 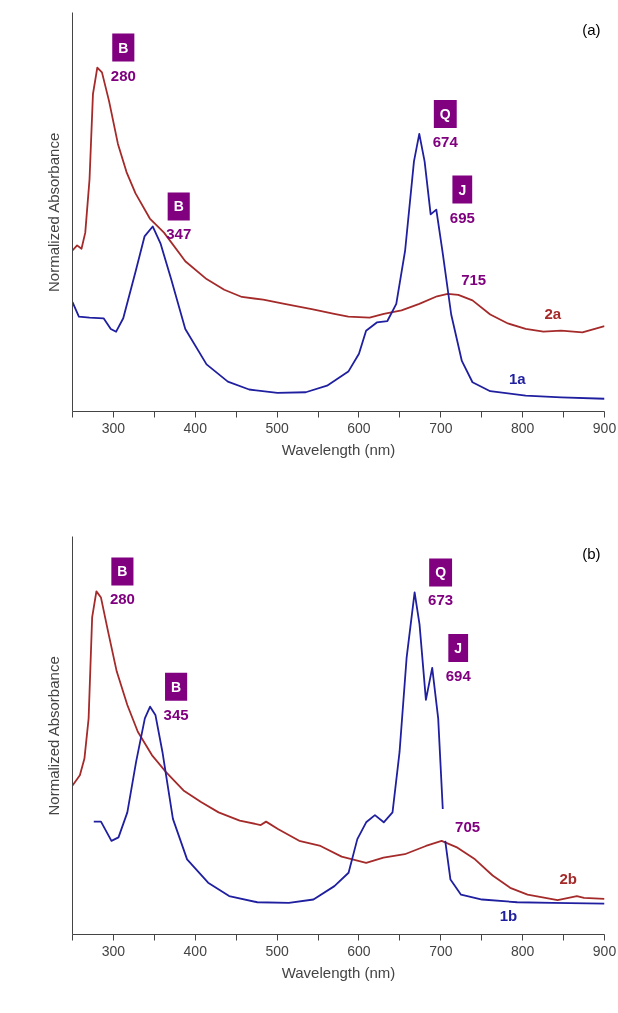 What do you see at coordinates (553, 313) in the screenshot?
I see `series-label: 2a` at bounding box center [553, 313].